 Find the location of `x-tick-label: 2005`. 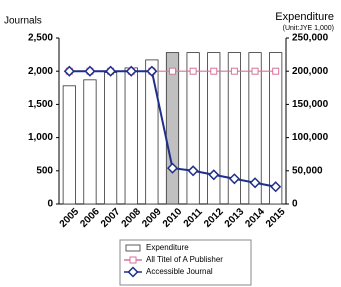

x-tick-label: 2005 is located at coordinates (70, 218).